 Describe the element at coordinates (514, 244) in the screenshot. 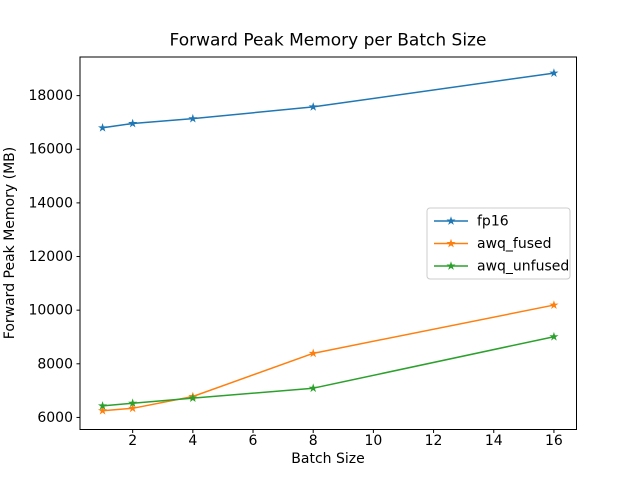

I see `legend-label-awq_fused: awq_fused` at that location.